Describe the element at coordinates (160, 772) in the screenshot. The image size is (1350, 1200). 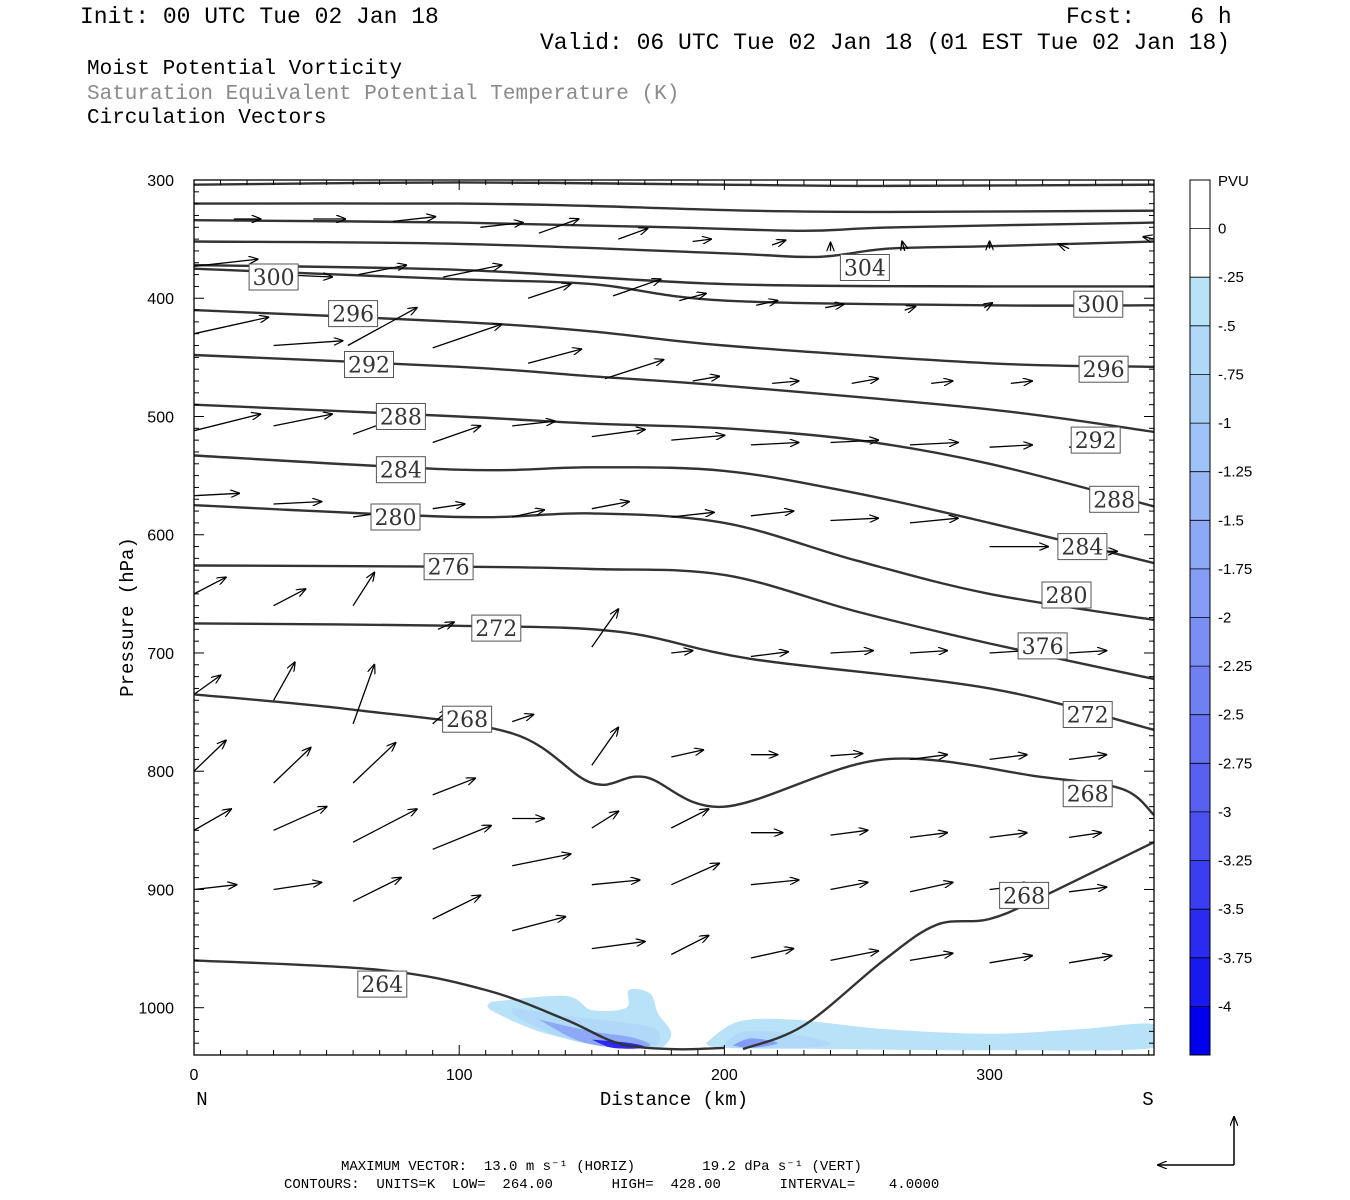
I see `y-tick-label: 800` at that location.